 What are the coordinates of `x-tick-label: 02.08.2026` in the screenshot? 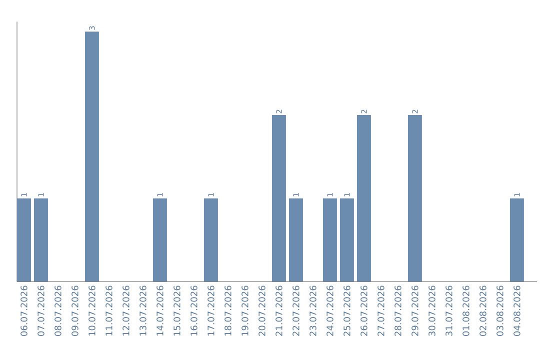 It's located at (483, 311).